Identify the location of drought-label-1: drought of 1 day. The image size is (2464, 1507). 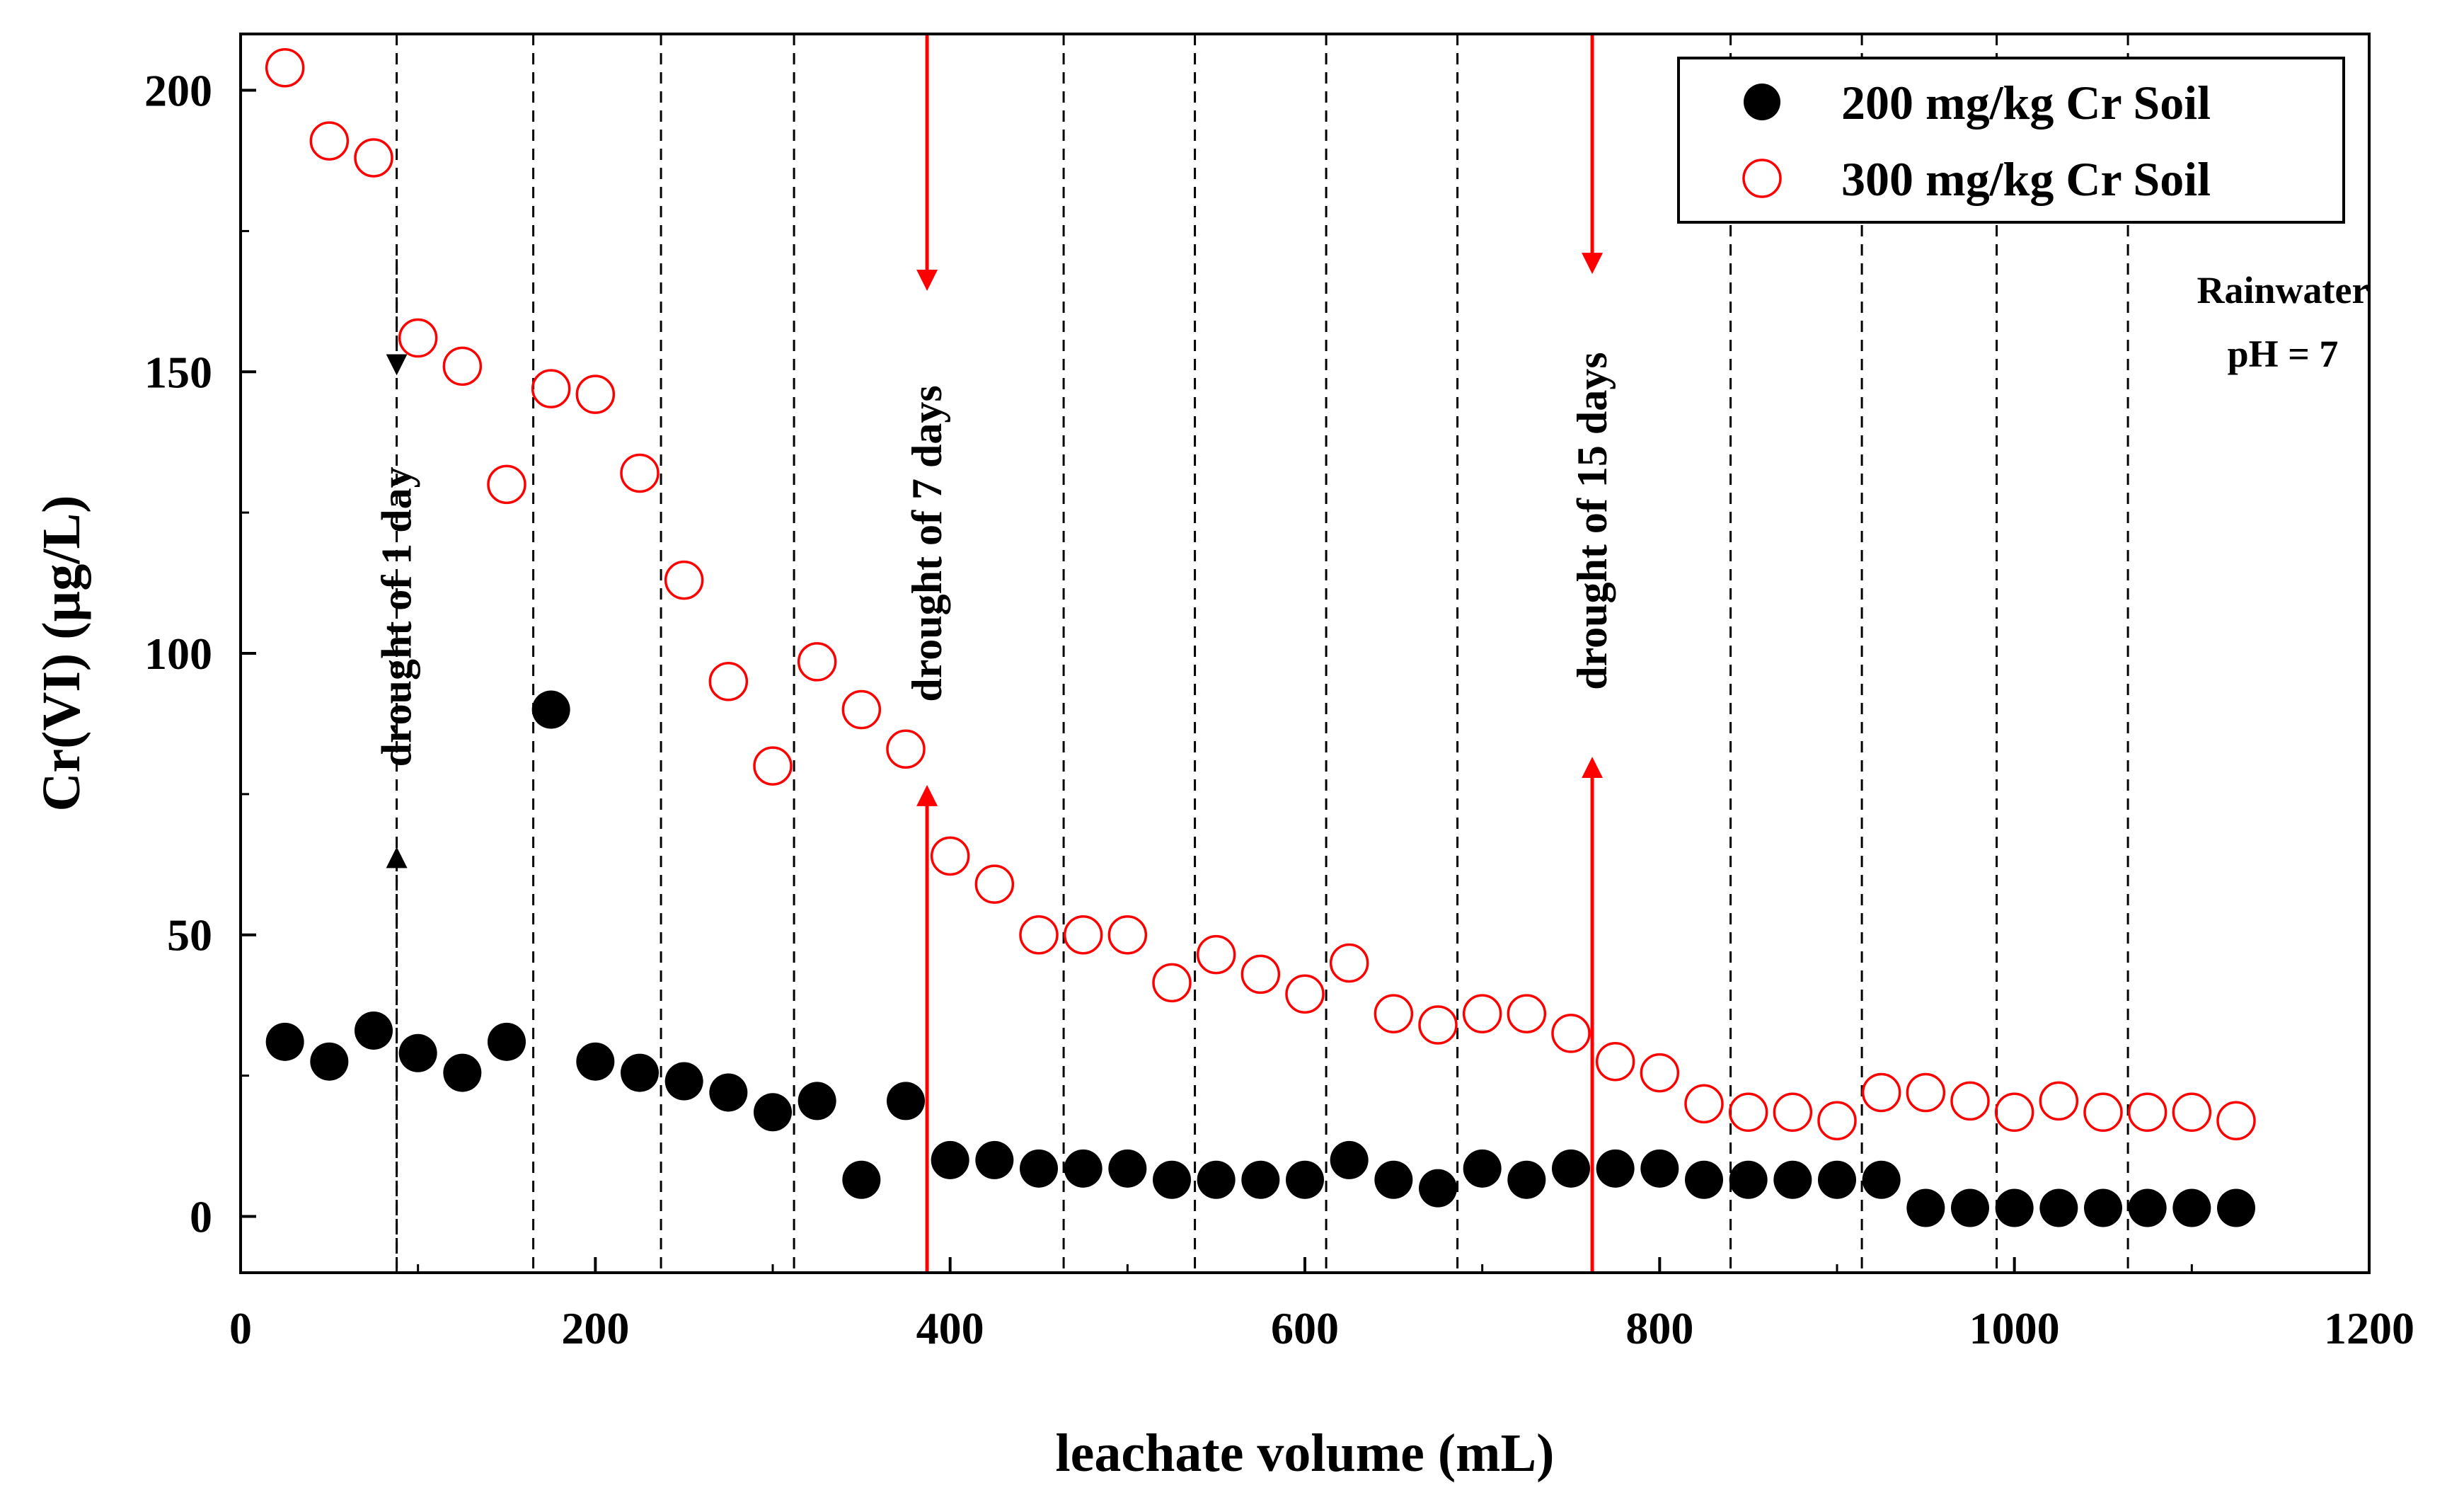
(397, 617).